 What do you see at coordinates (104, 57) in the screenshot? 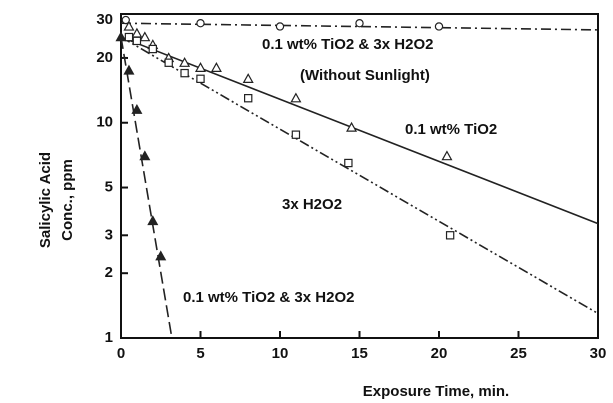
I see `y-tick-label: 20` at bounding box center [104, 57].